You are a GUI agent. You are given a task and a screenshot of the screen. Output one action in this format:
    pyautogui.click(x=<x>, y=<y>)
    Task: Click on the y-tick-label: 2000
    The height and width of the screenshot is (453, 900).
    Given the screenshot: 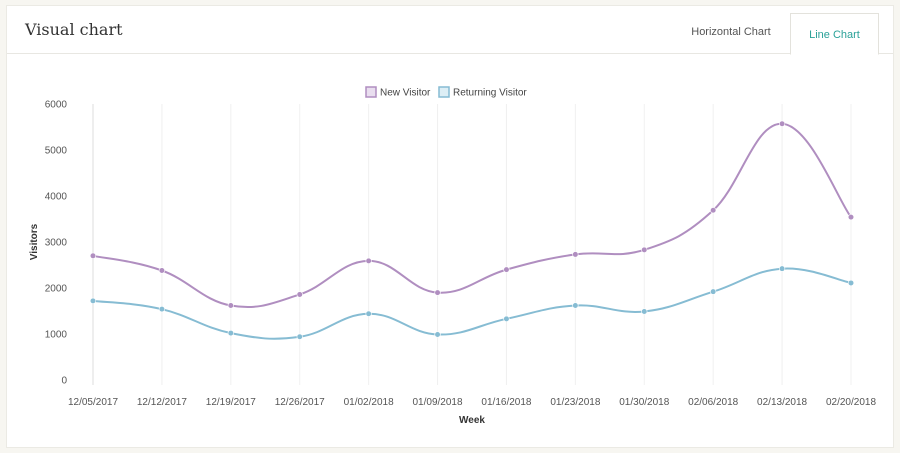 What is the action you would take?
    pyautogui.click(x=56, y=289)
    